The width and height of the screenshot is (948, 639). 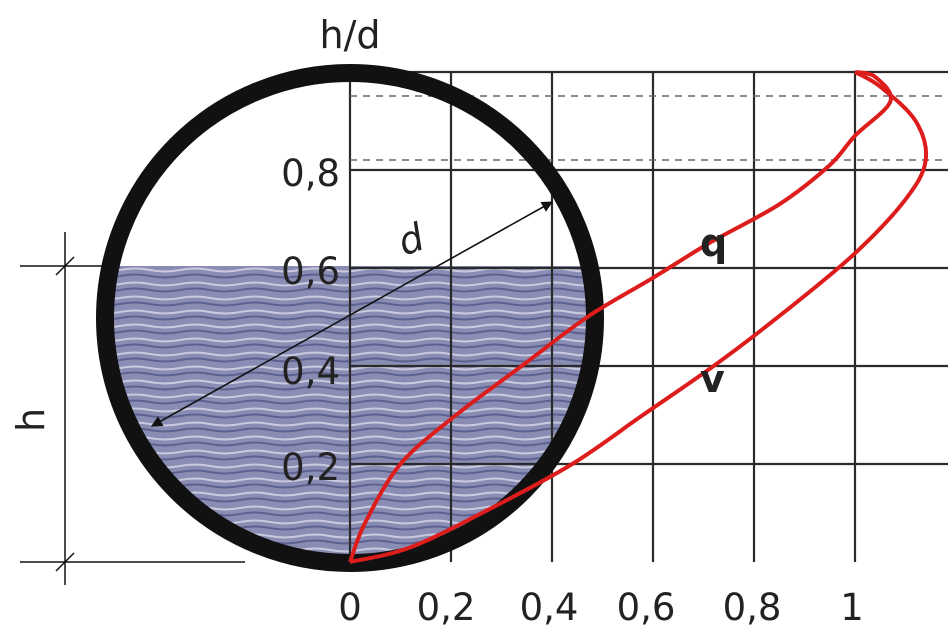 What do you see at coordinates (65, 562) in the screenshot?
I see `height-tick-bottom` at bounding box center [65, 562].